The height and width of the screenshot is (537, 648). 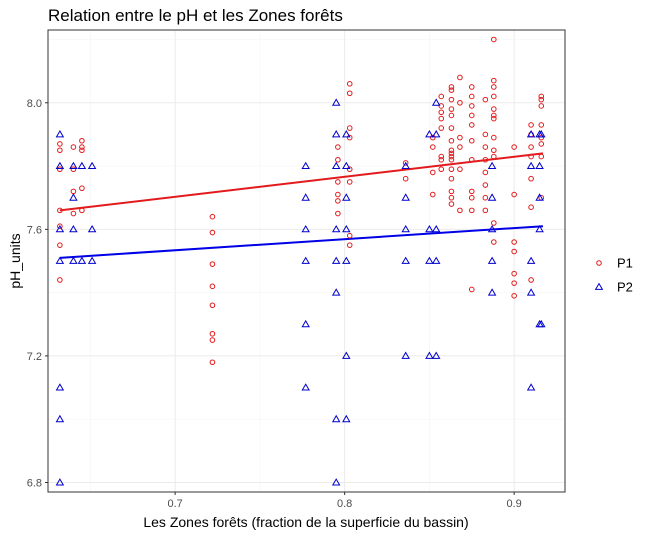 I want to click on legend-label-p2: P2, so click(x=625, y=287).